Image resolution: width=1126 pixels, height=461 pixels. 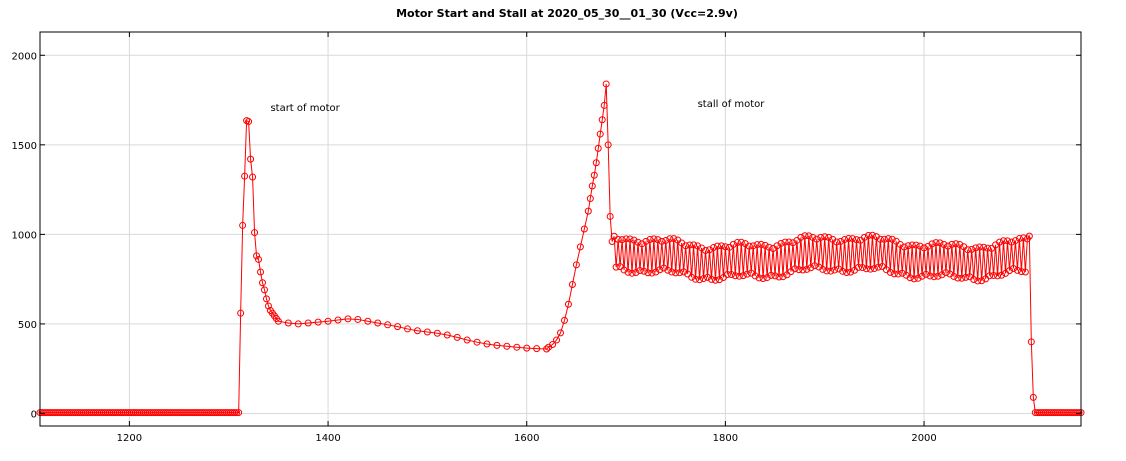 I want to click on annotation-label: stall of motor, so click(x=732, y=104).